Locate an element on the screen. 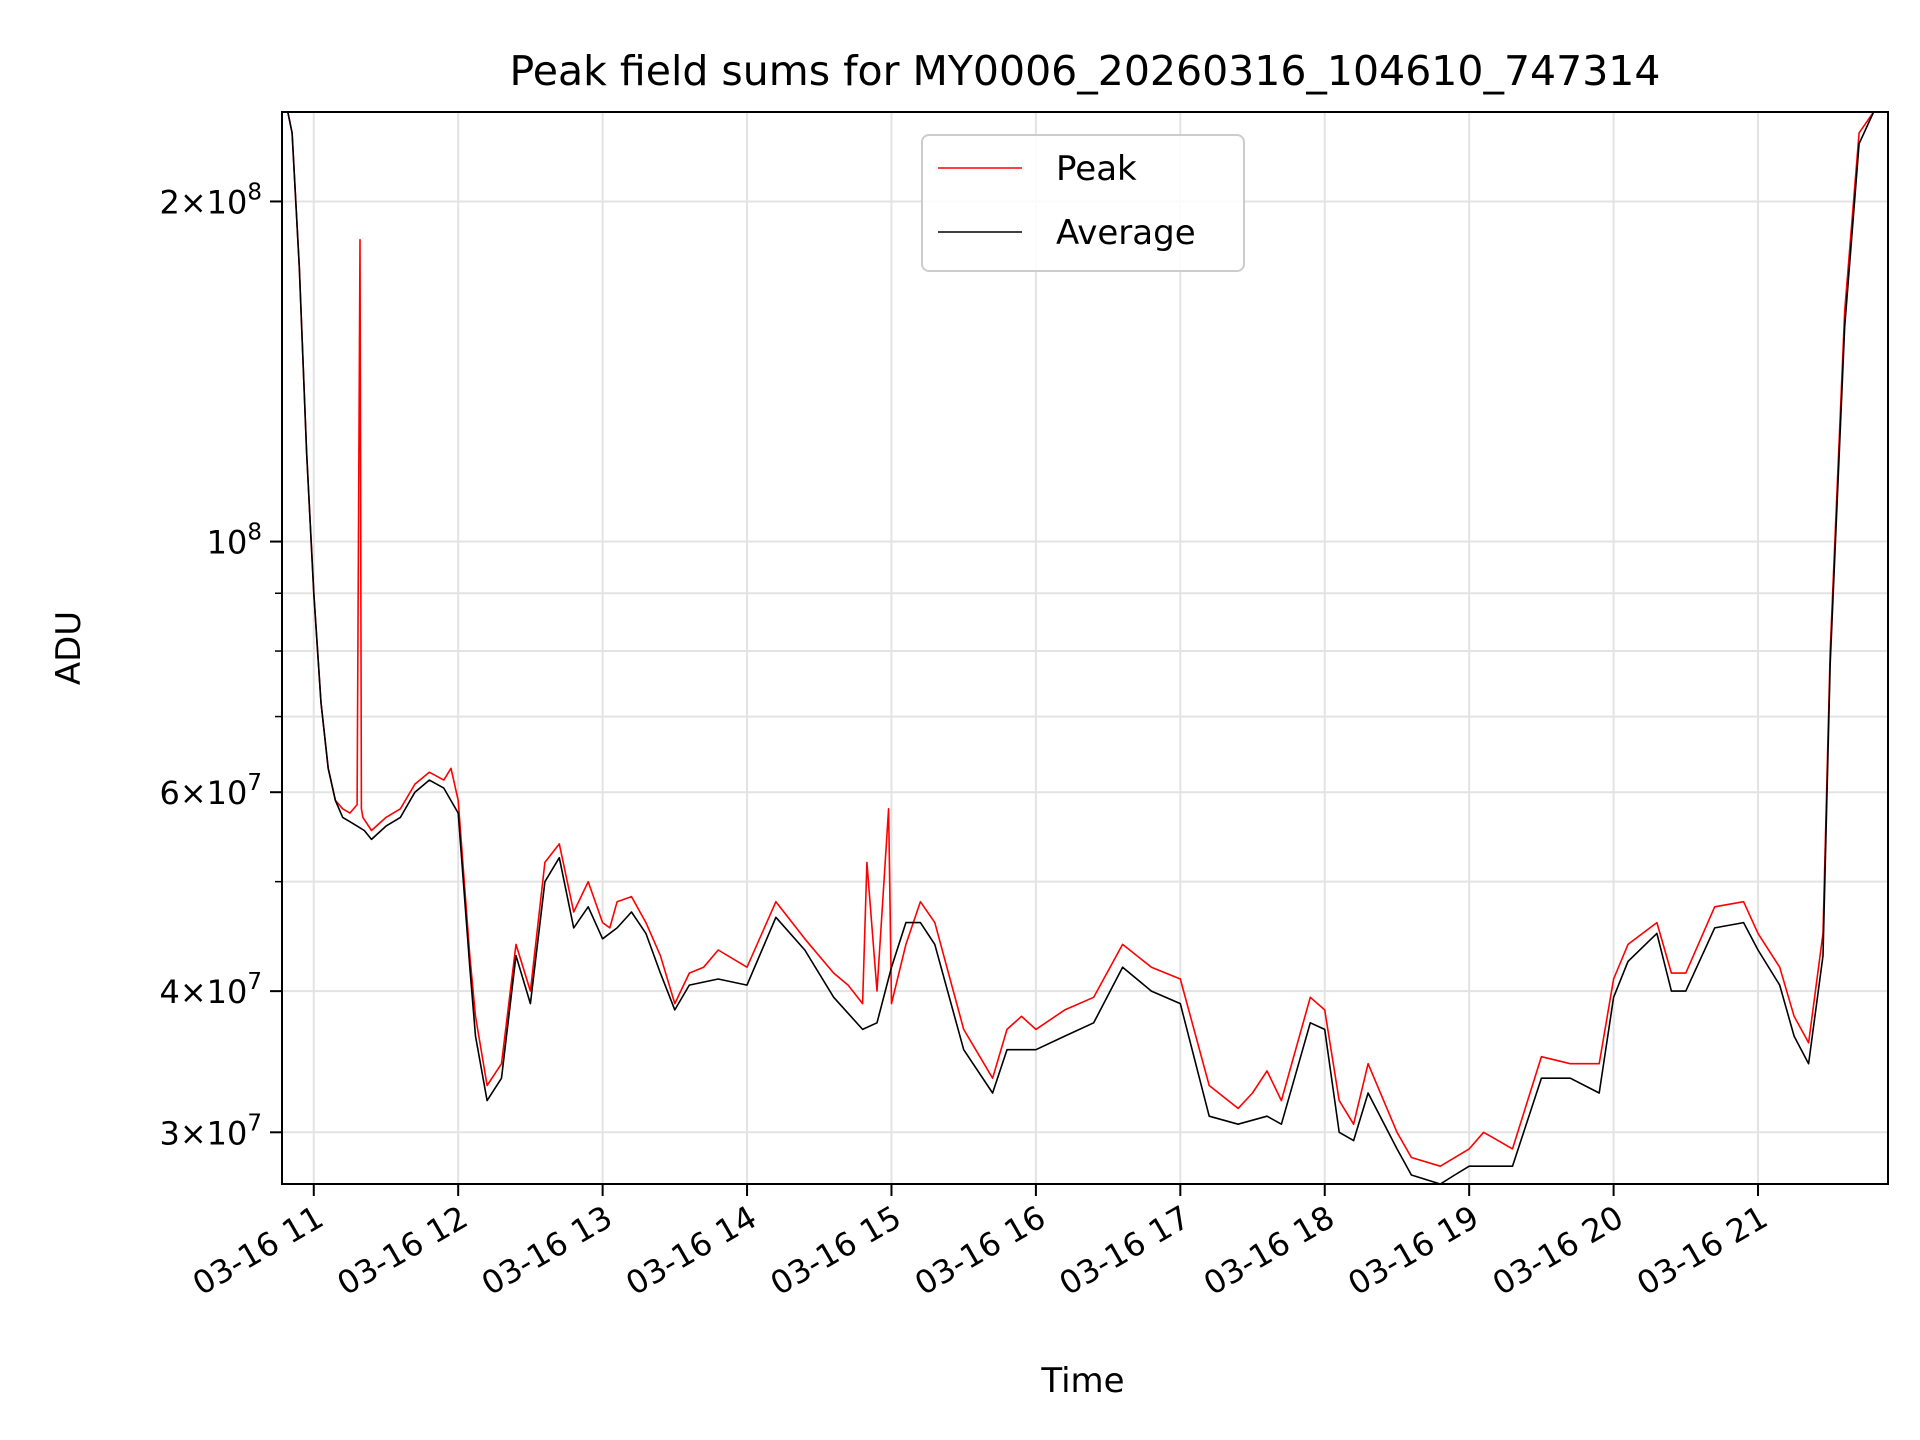 This screenshot has height=1440, width=1920. x-tick-label: 03-16 16 is located at coordinates (980, 1250).